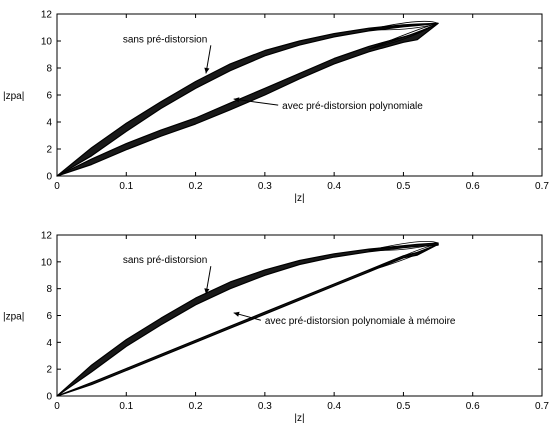 Image resolution: width=549 pixels, height=429 pixels. What do you see at coordinates (352, 106) in the screenshot?
I see `annotation-label: avec pré-distorsion polynomiale` at bounding box center [352, 106].